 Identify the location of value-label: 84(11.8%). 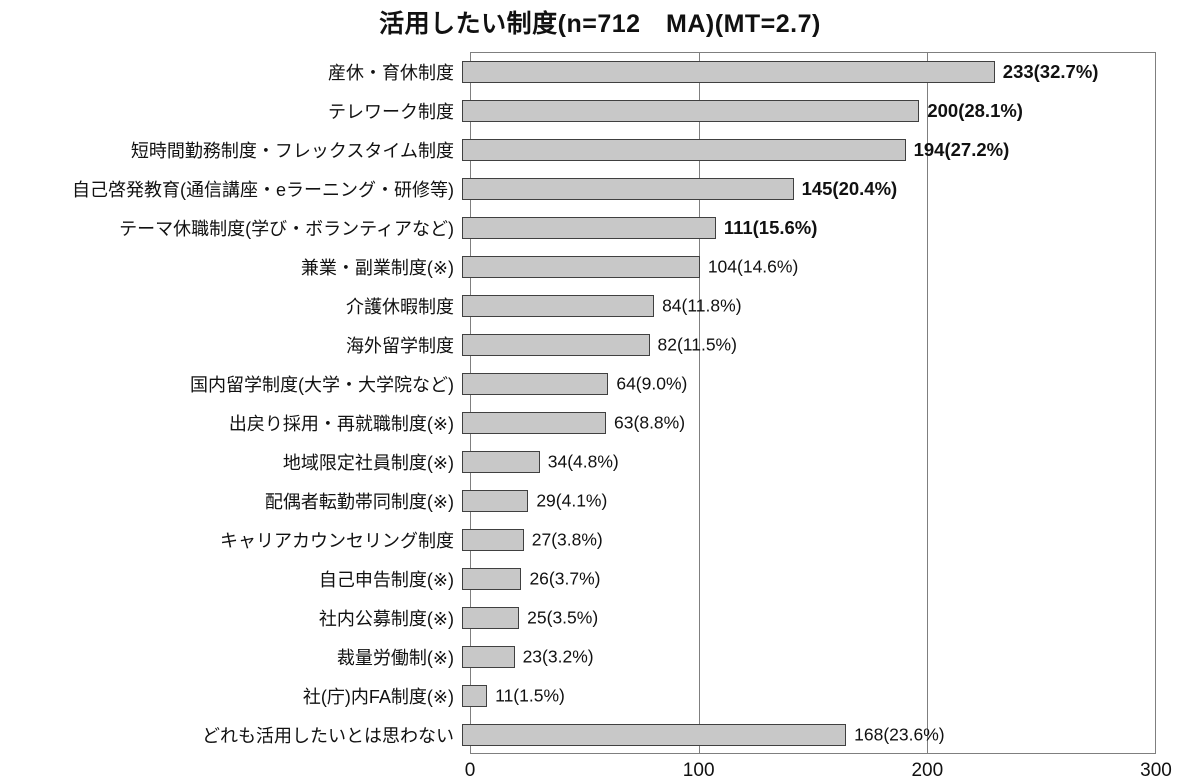
(702, 305).